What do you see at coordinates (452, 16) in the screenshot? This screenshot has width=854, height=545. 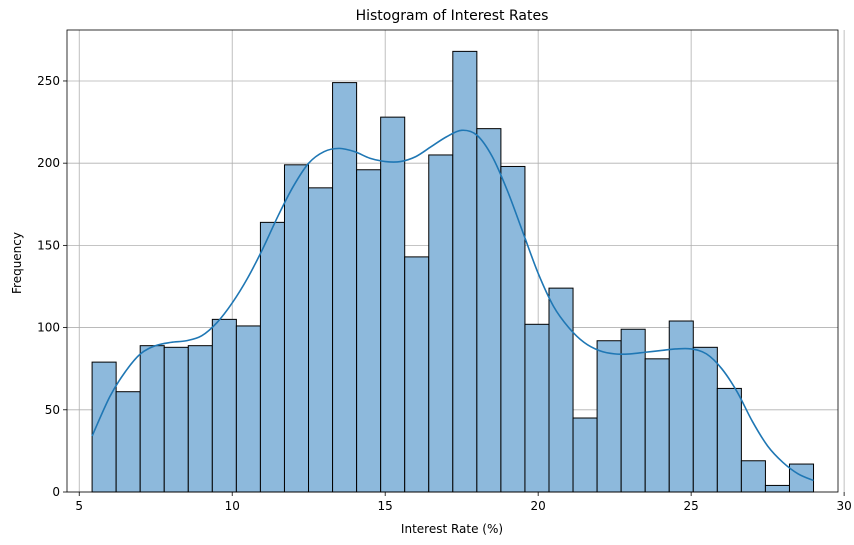 I see `chart-title: Histogram of Interest Rates` at bounding box center [452, 16].